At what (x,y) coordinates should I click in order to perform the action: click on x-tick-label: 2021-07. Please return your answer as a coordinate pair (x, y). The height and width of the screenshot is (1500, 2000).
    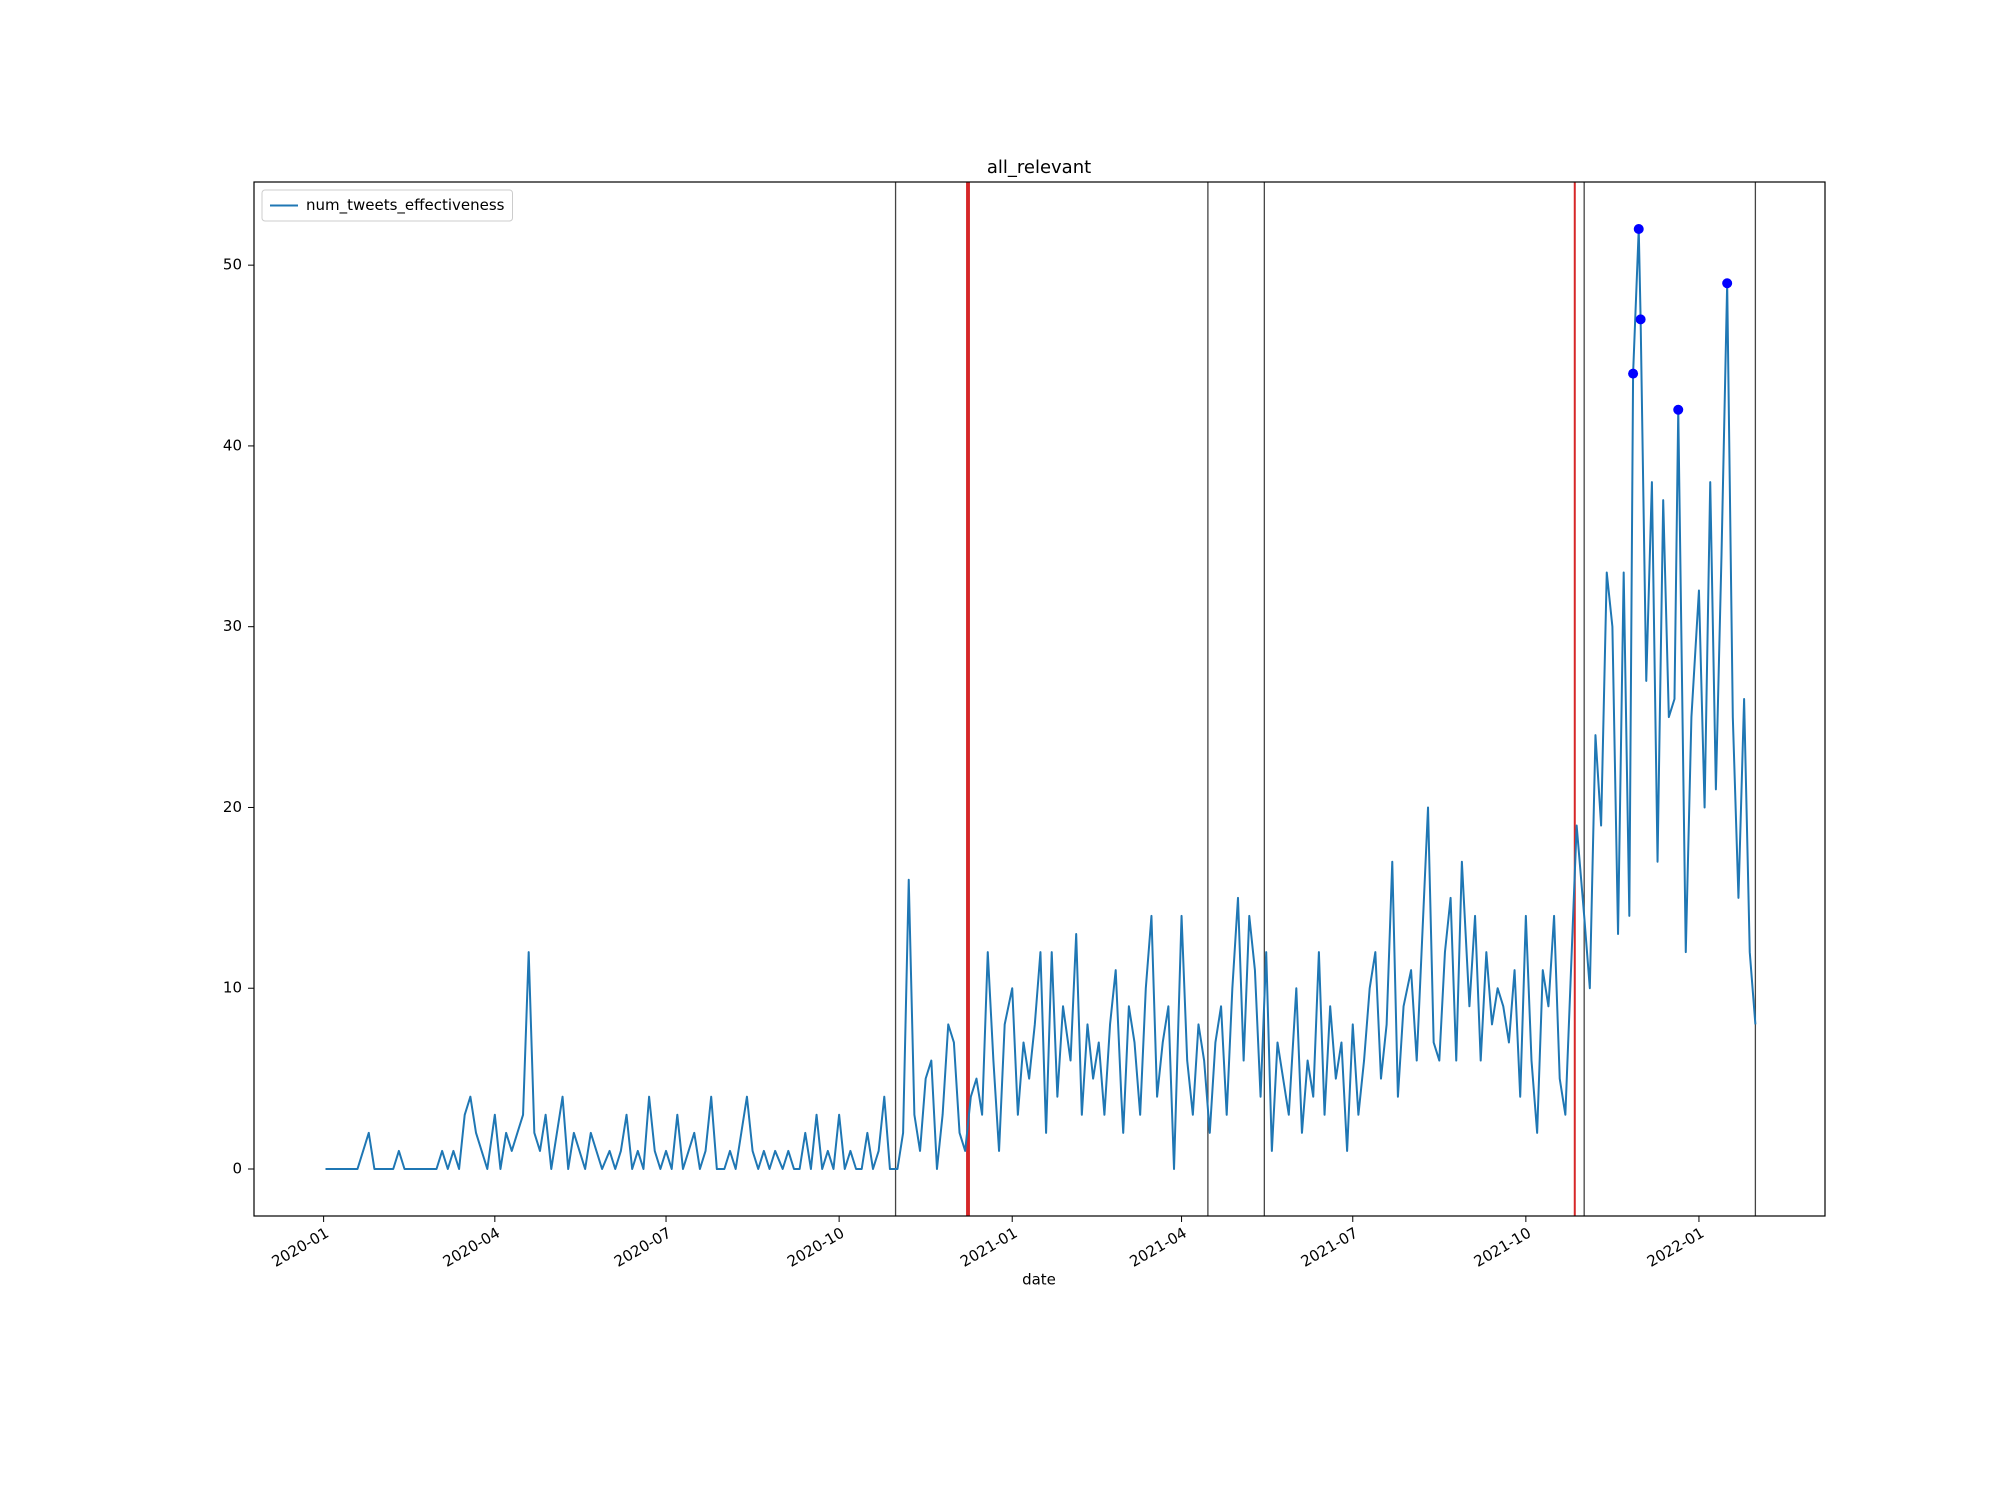
    Looking at the image, I should click on (1329, 1247).